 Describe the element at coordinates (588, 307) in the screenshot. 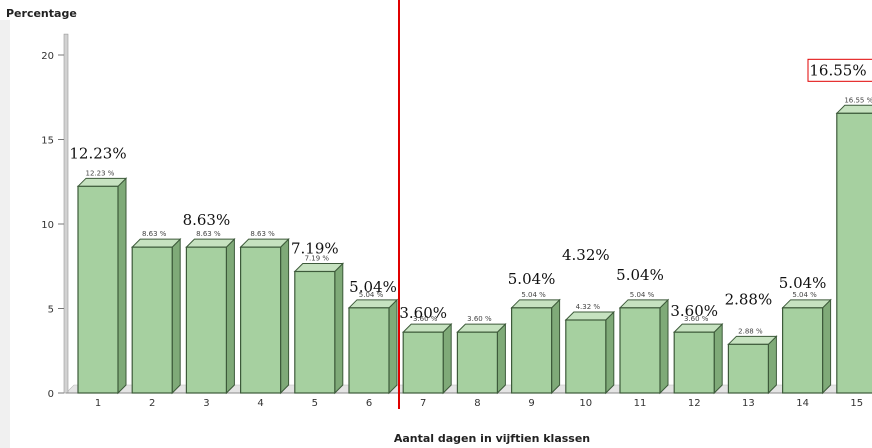

I see `bar-value-label: 4.32 %` at that location.